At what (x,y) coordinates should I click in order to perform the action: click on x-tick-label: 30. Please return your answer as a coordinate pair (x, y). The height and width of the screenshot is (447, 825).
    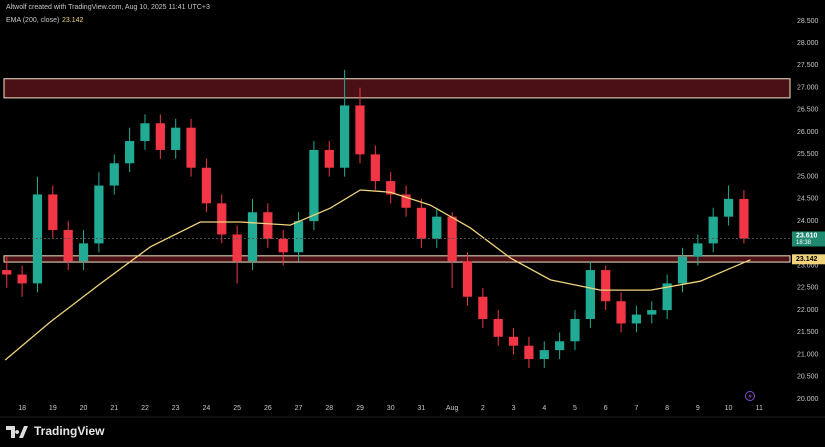
    Looking at the image, I should click on (391, 408).